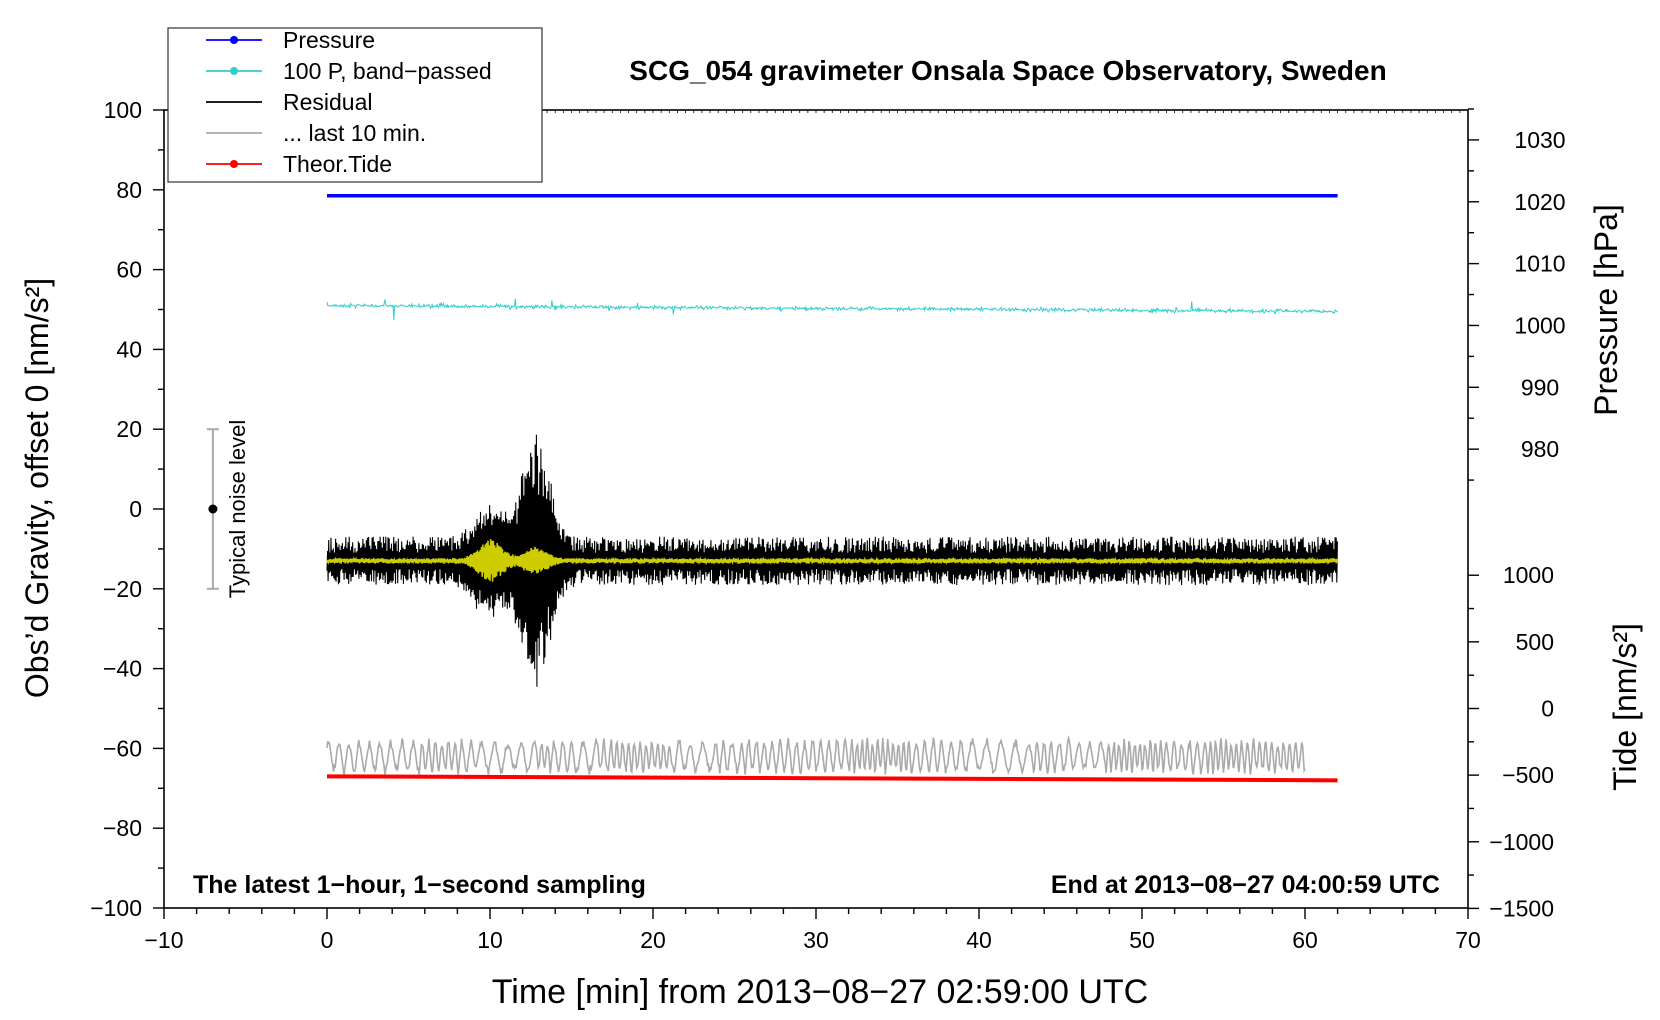  What do you see at coordinates (1521, 842) in the screenshot?
I see `tide-tick-label: −1000` at bounding box center [1521, 842].